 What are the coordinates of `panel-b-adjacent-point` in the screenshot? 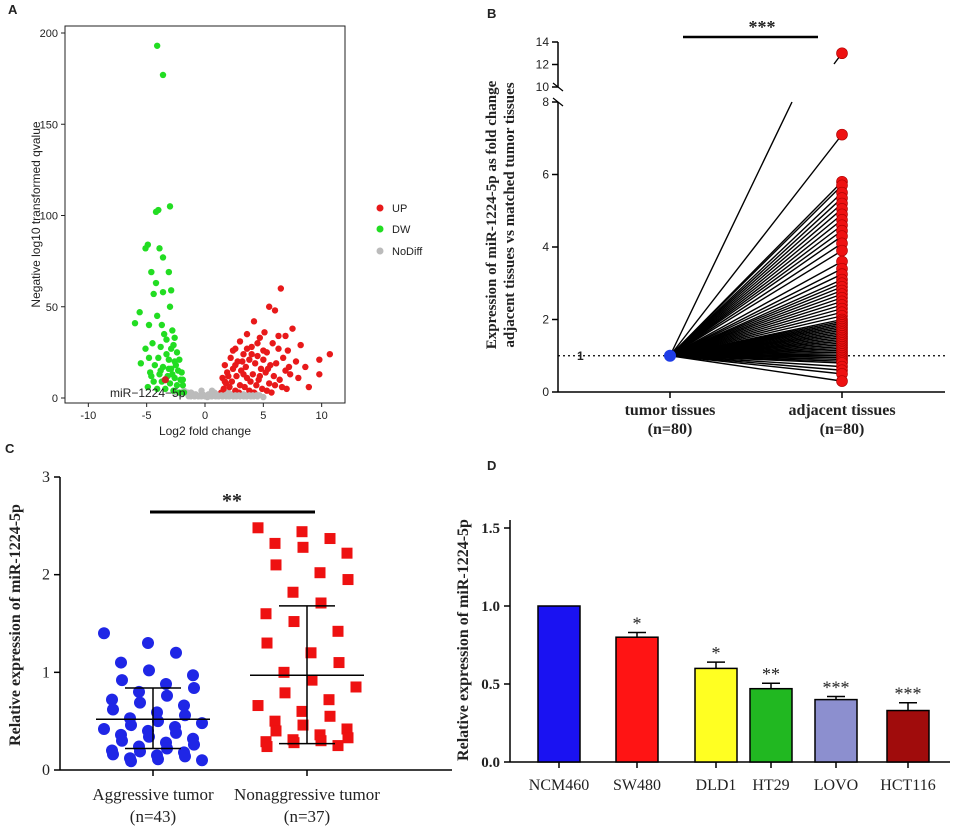 It's located at (842, 53).